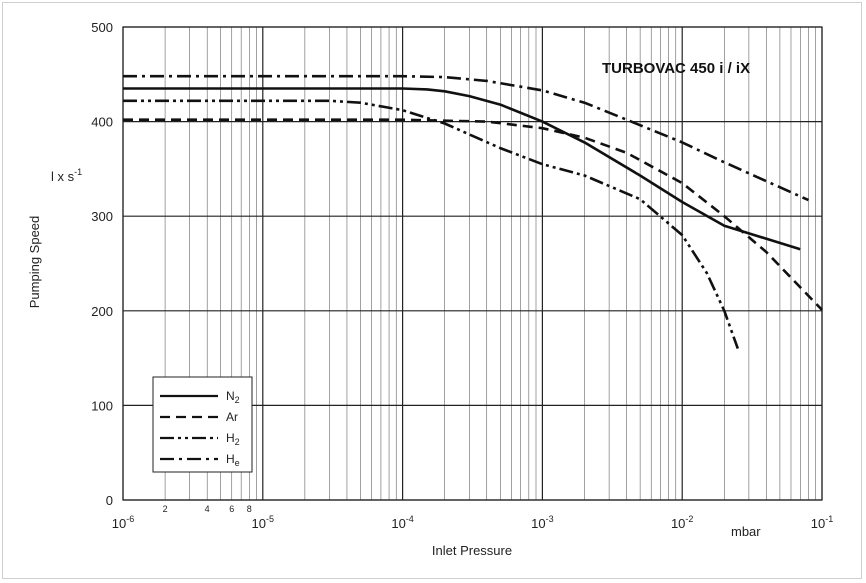 This screenshot has width=866, height=583. I want to click on legend-box, so click(202, 424).